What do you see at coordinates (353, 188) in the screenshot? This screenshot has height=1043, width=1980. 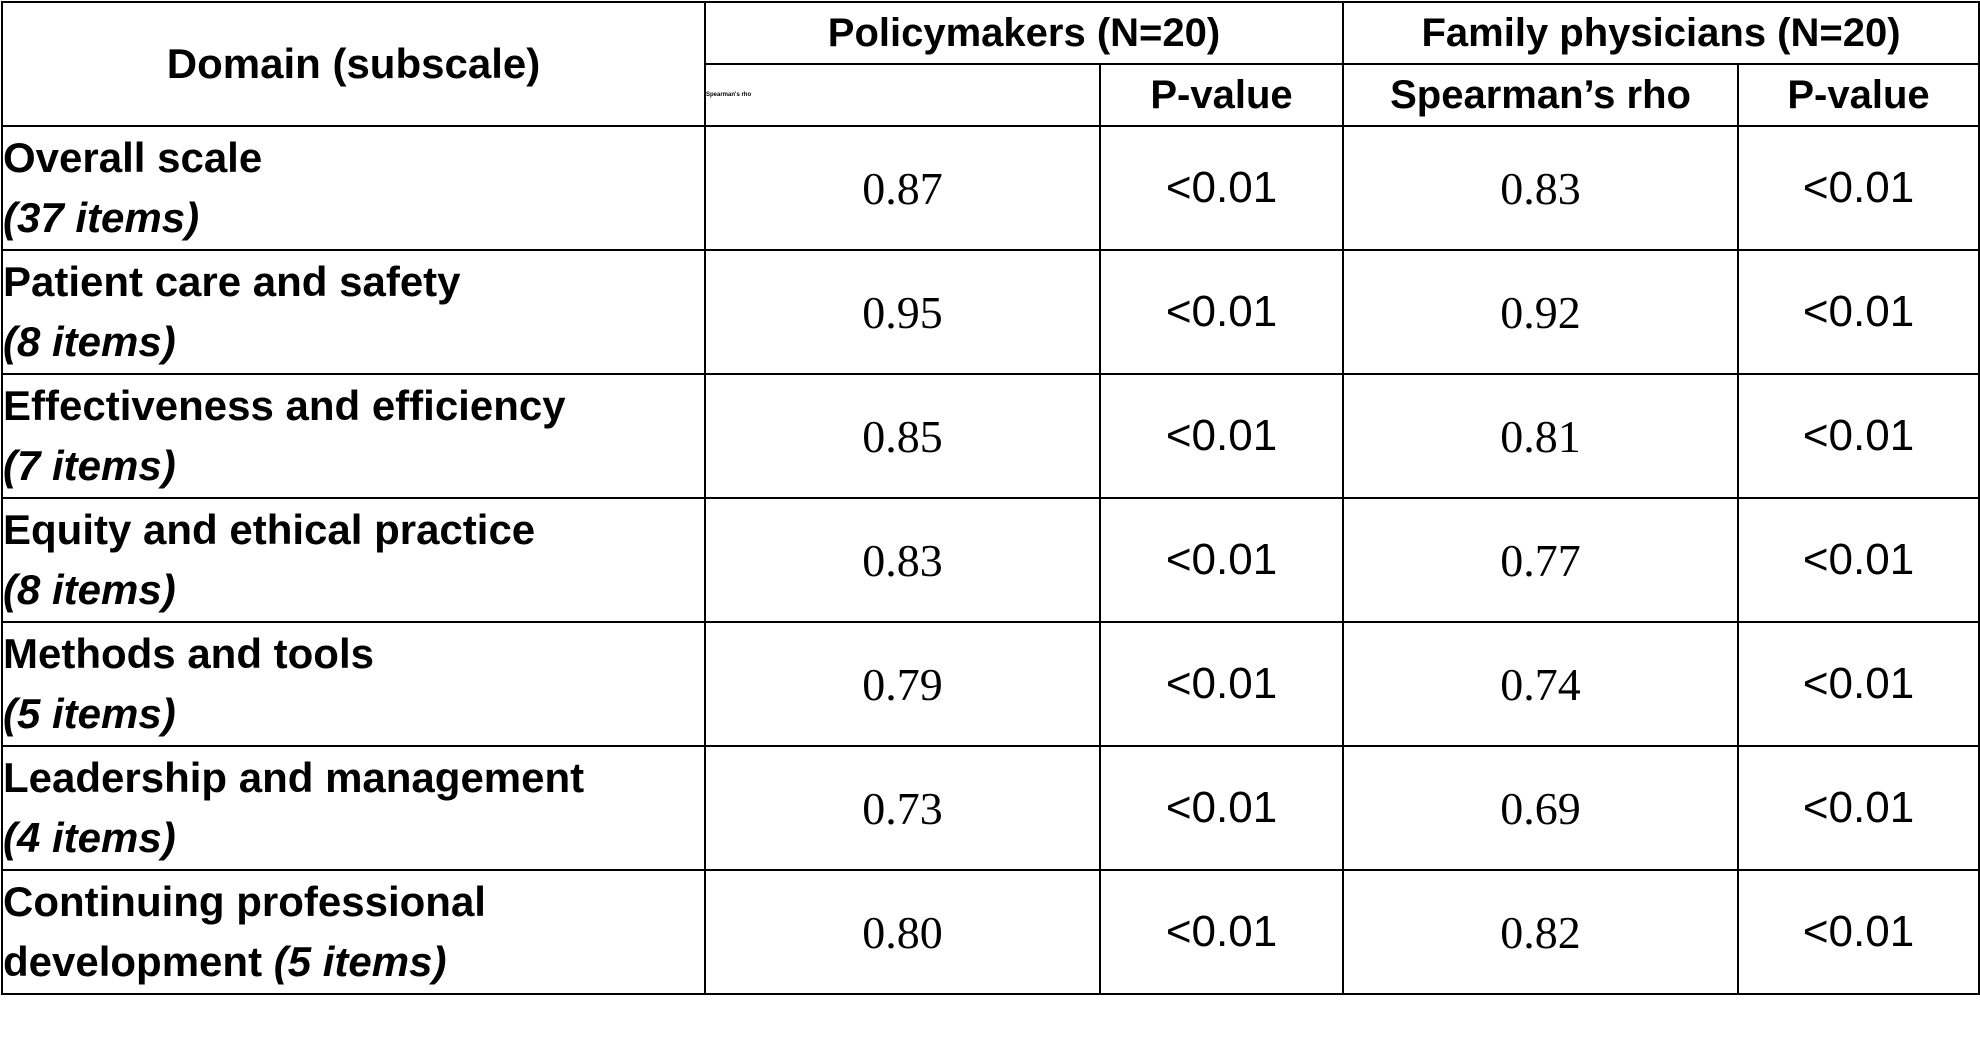 I see `domain-cell: Overall scale (37 items)` at bounding box center [353, 188].